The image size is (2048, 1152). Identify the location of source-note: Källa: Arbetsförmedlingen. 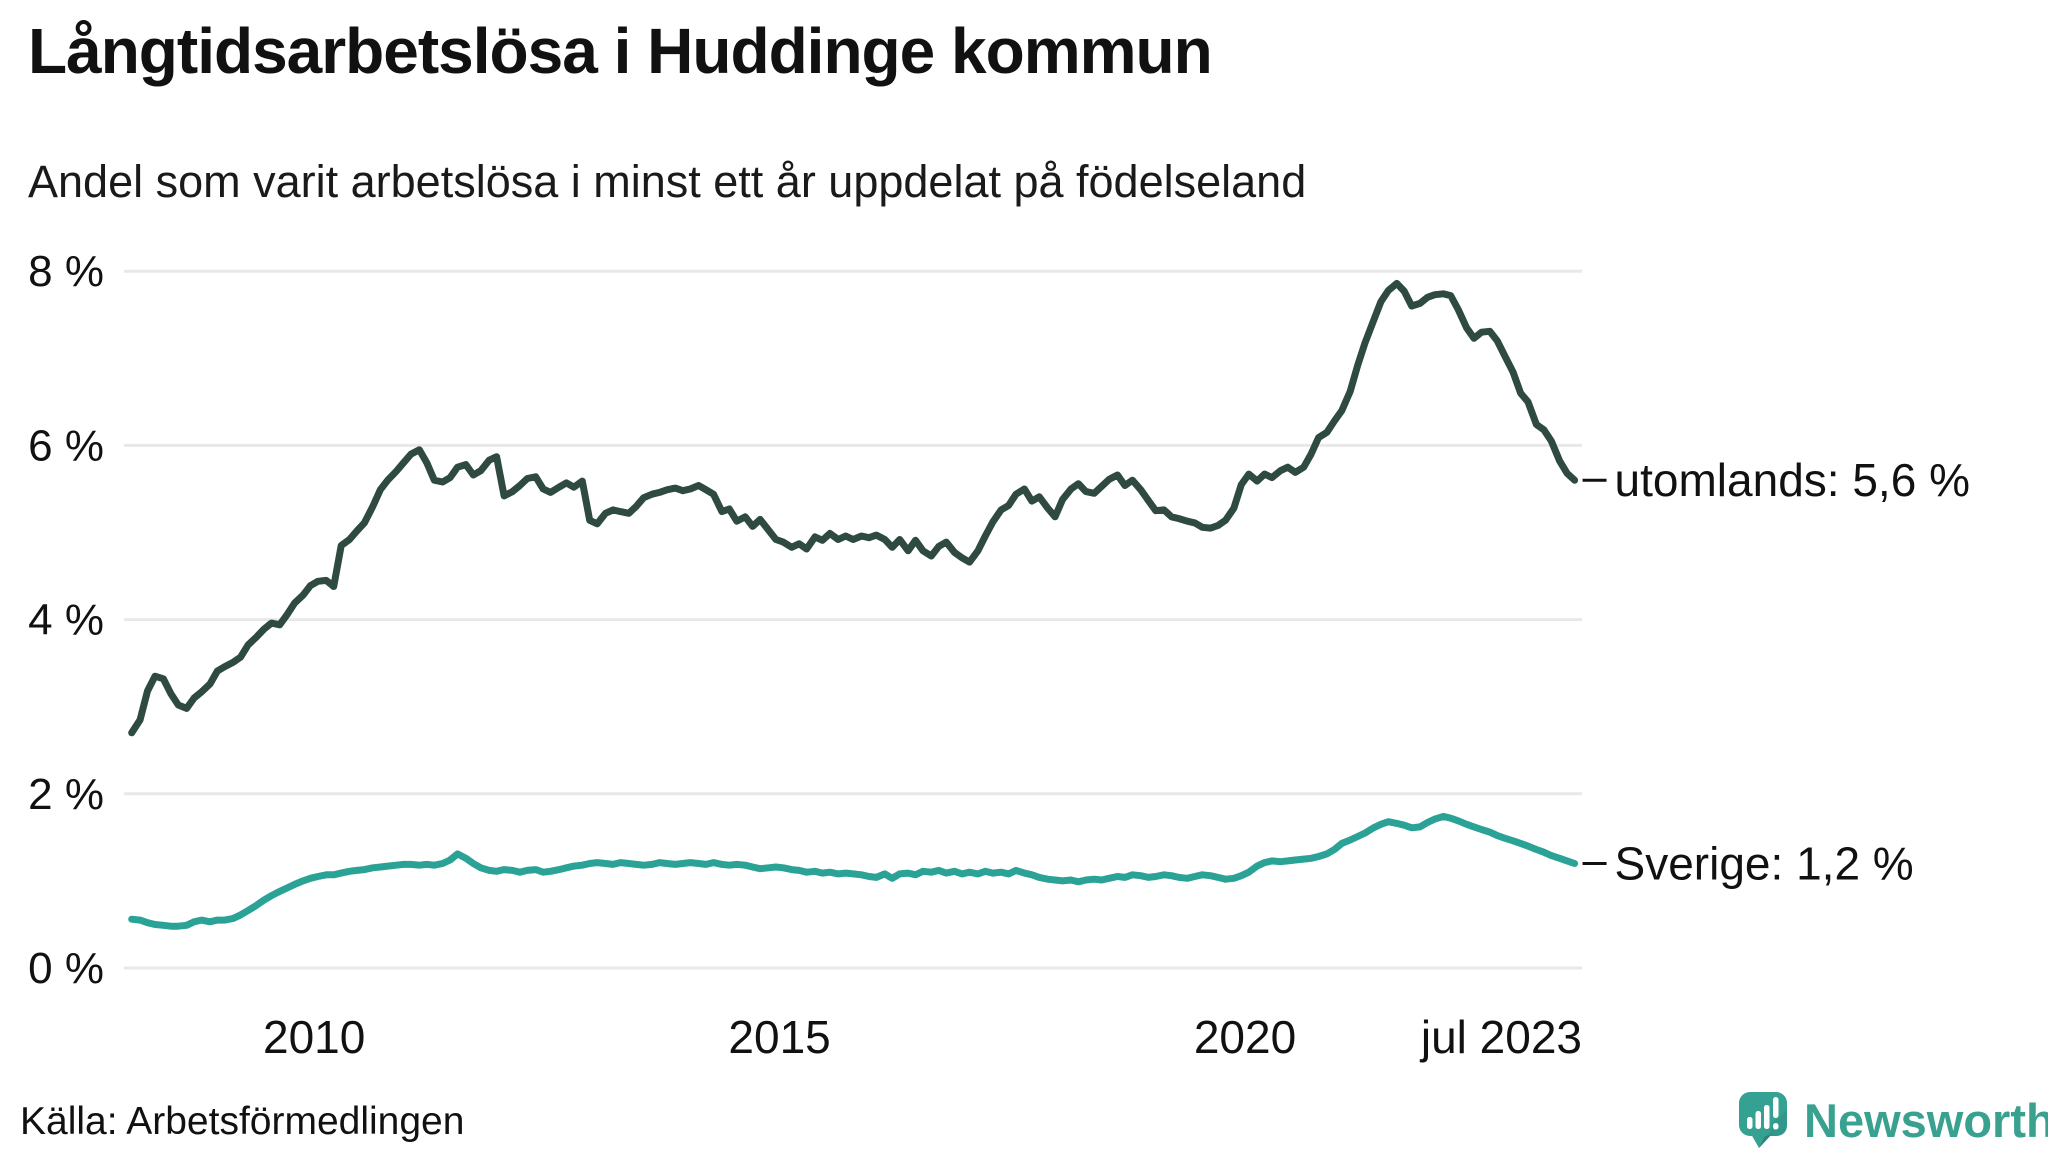
(242, 1121).